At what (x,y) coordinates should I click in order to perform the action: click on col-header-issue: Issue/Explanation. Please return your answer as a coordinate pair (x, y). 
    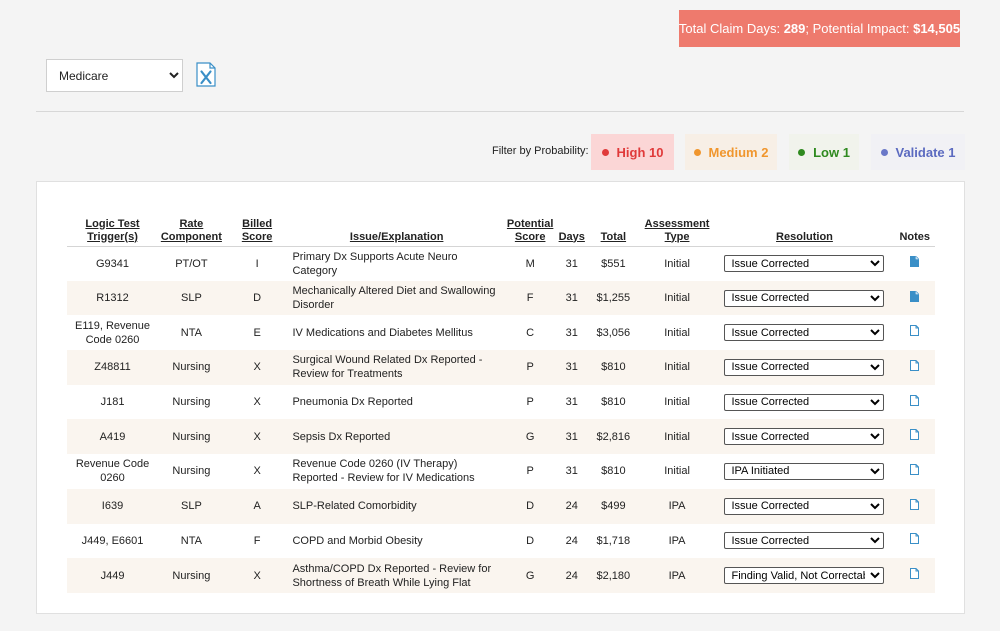
    Looking at the image, I should click on (396, 230).